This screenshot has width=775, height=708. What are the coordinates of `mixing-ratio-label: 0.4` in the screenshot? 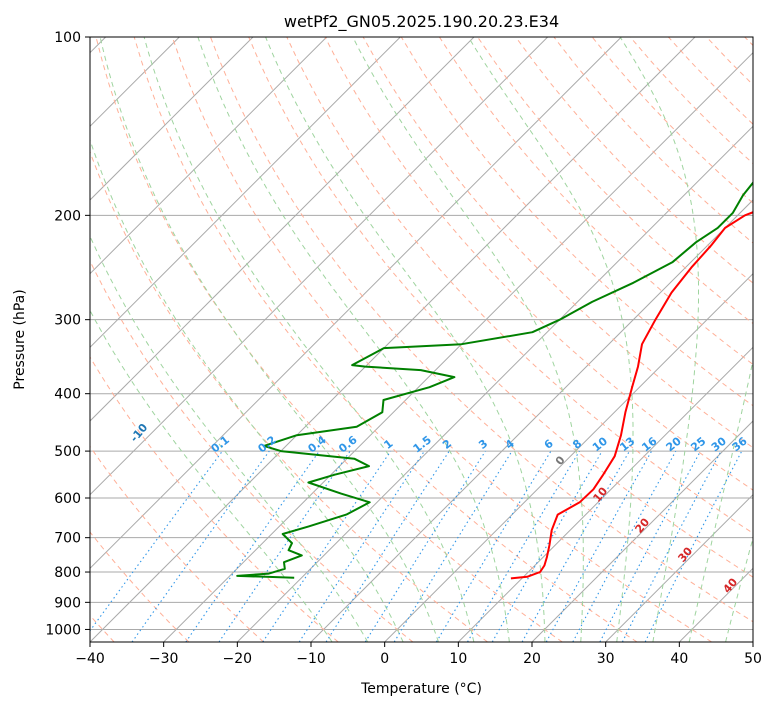 It's located at (317, 444).